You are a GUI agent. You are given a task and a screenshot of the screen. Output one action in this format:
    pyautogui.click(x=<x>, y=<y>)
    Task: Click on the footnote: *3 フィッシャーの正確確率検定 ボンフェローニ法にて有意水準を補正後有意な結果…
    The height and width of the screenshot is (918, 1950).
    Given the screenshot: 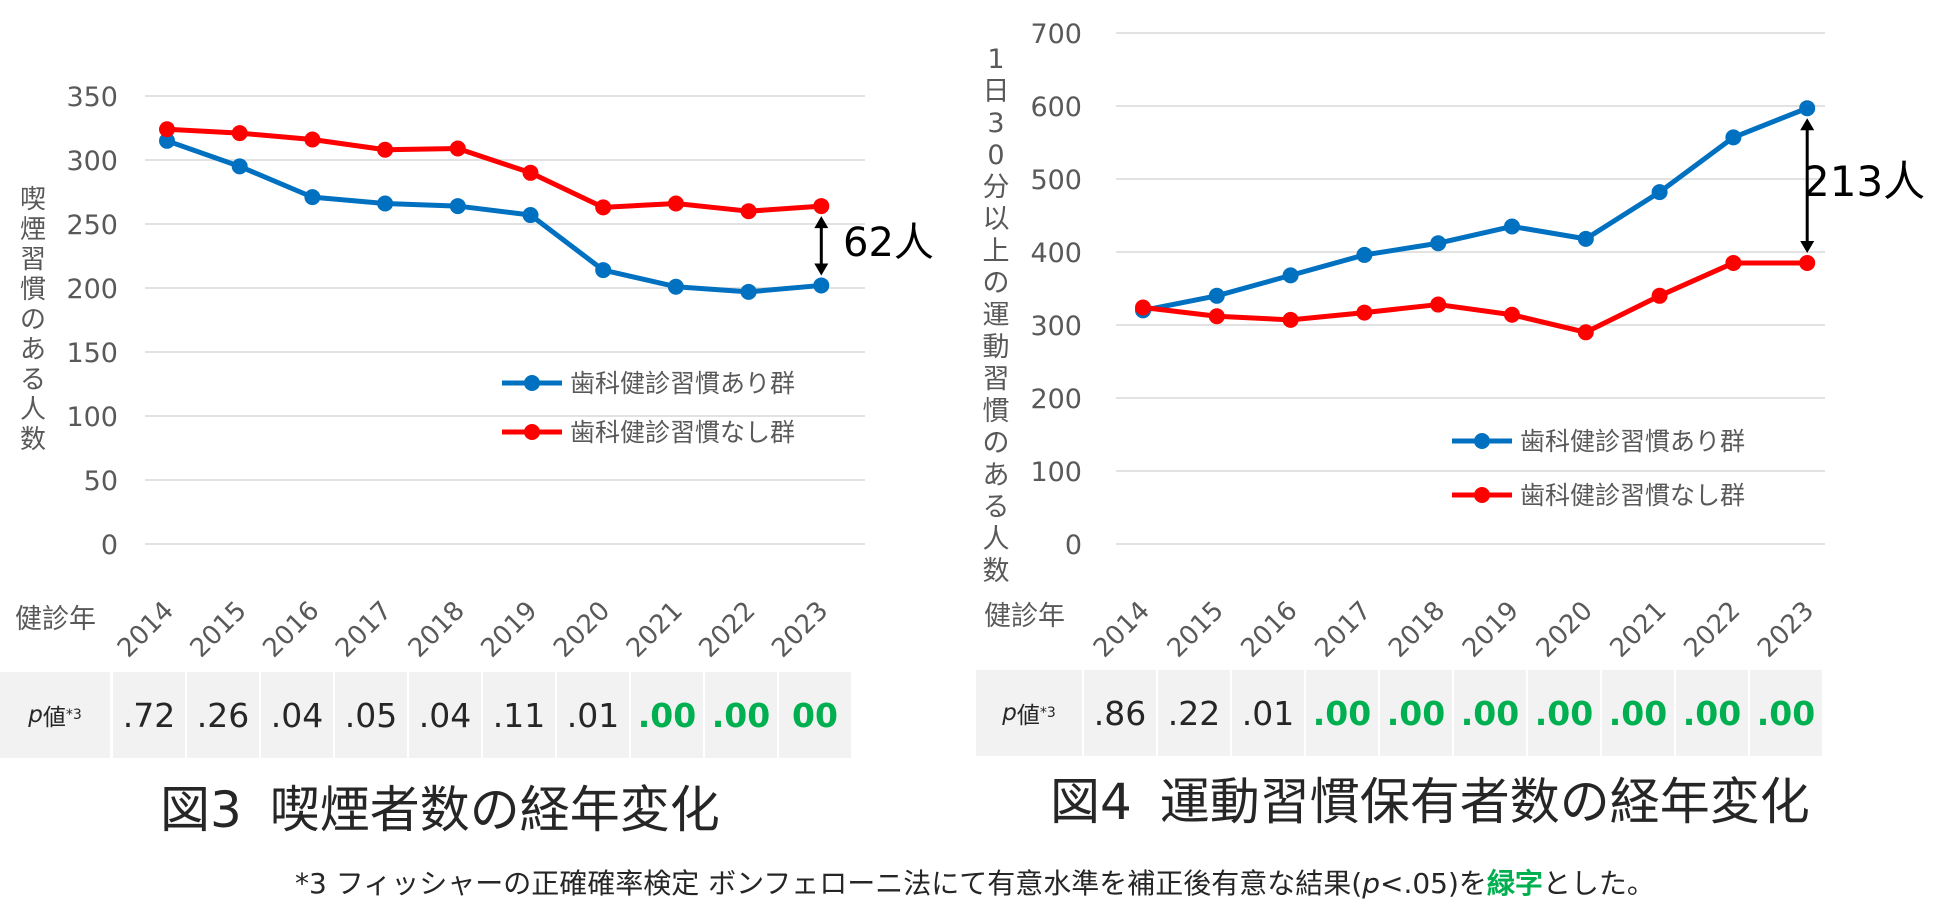 What is the action you would take?
    pyautogui.click(x=975, y=882)
    